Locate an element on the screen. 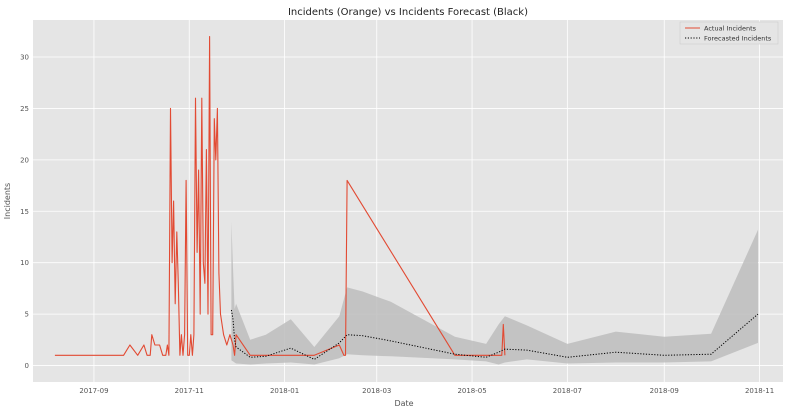 The image size is (794, 413). forecasted-incidents-line is located at coordinates (494, 334).